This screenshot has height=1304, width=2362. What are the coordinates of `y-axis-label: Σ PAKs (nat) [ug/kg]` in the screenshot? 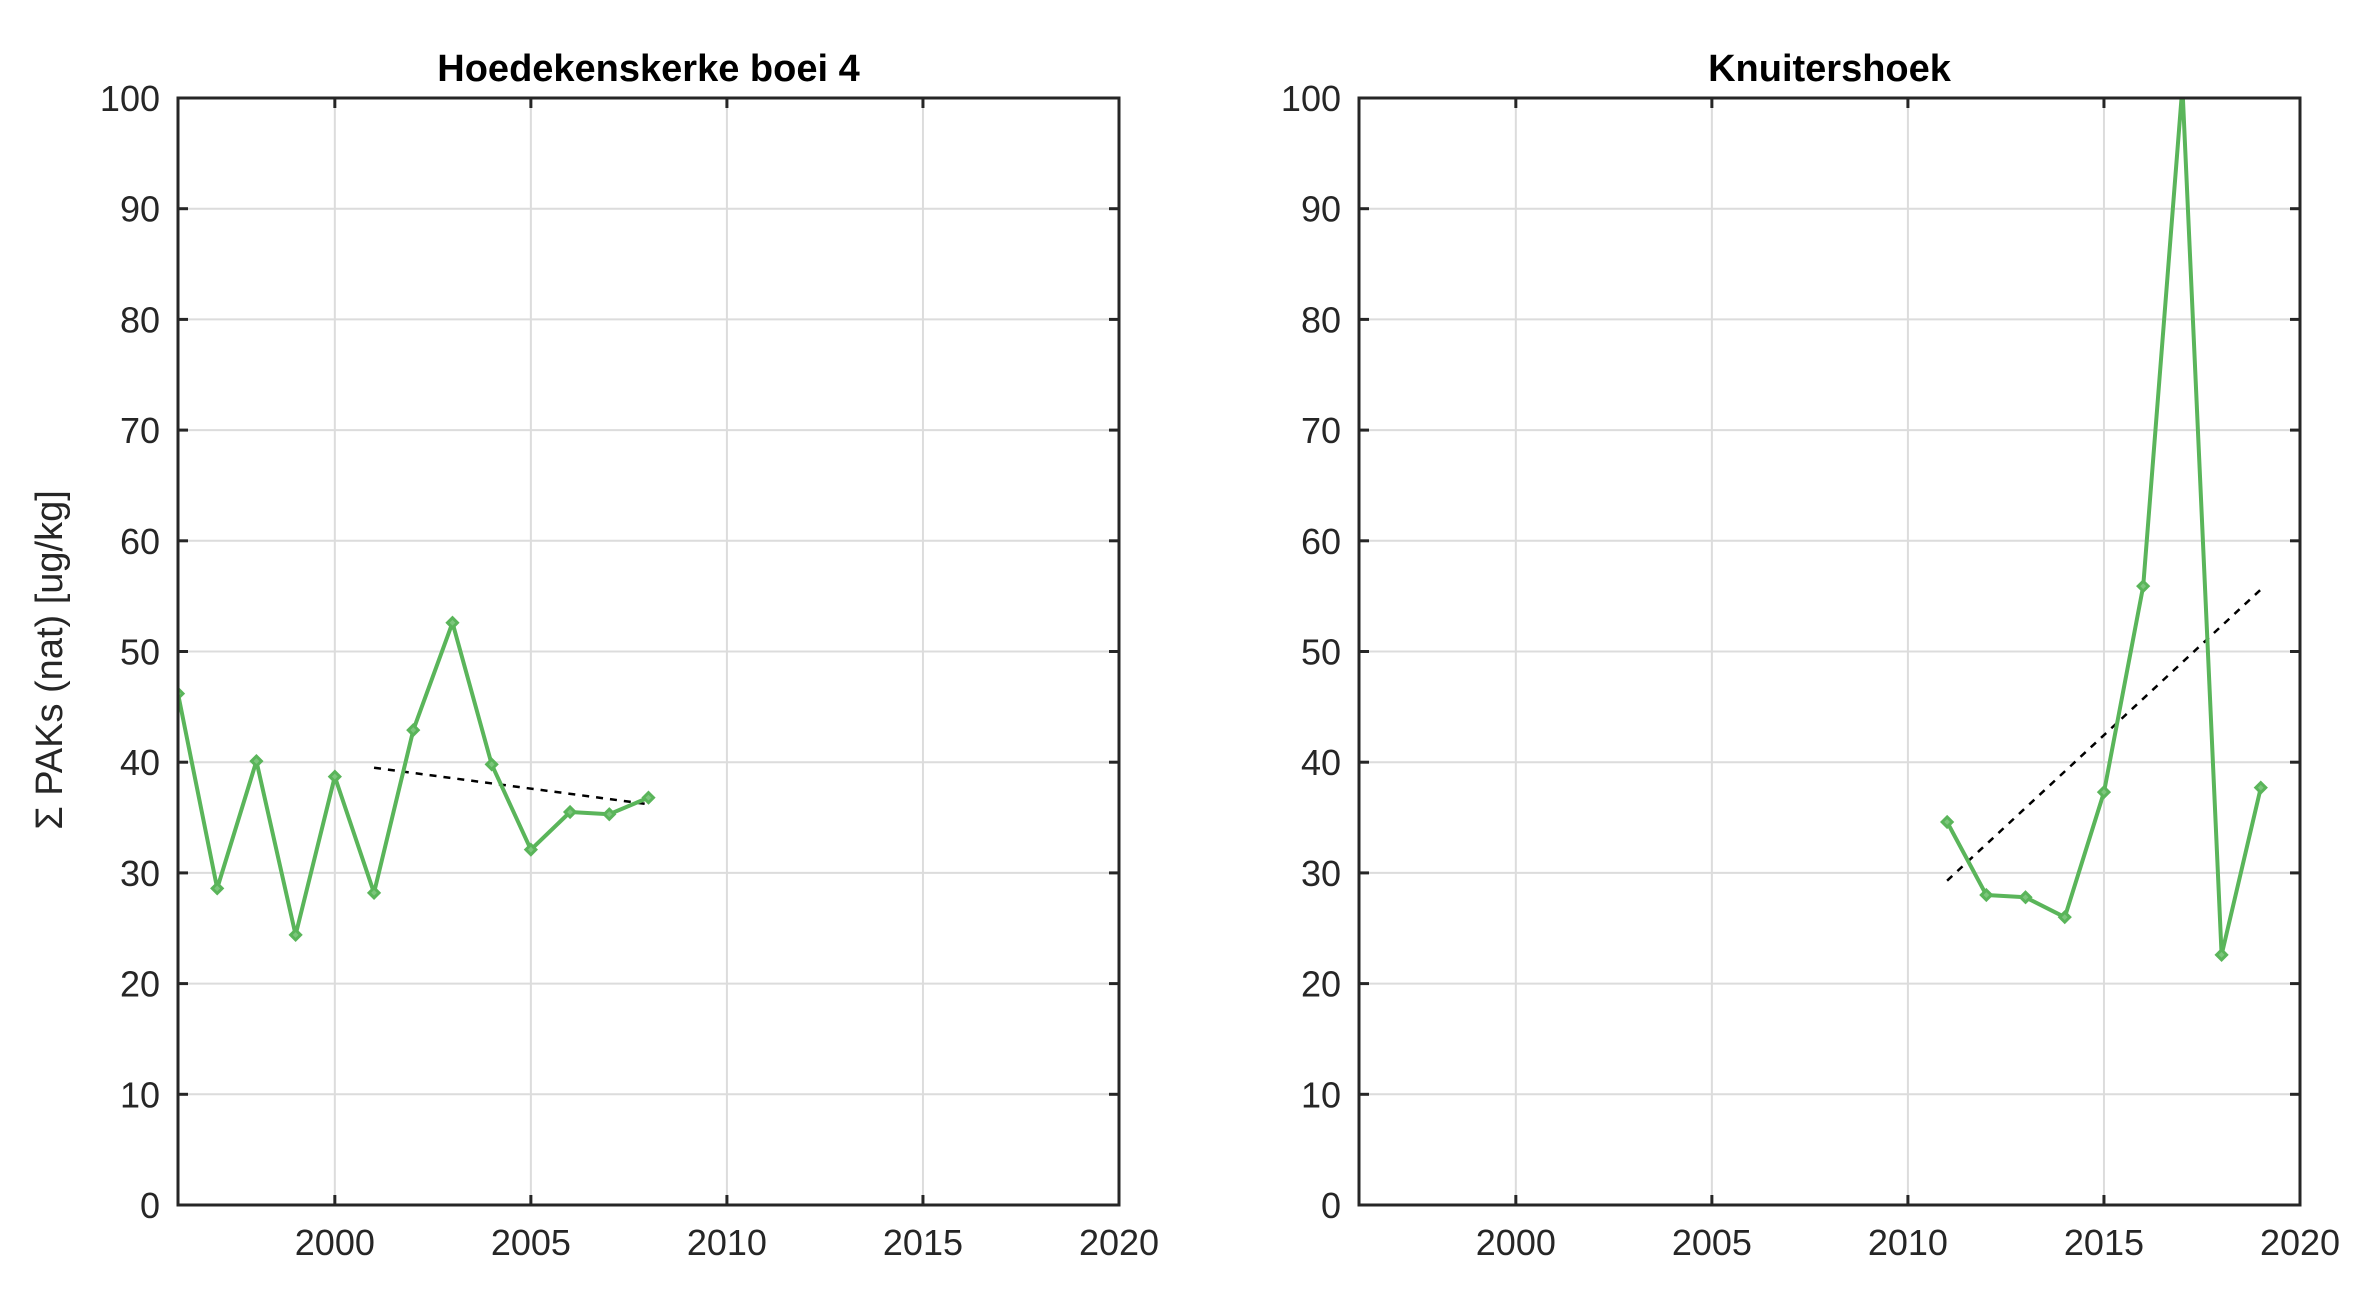 It's located at (50, 660).